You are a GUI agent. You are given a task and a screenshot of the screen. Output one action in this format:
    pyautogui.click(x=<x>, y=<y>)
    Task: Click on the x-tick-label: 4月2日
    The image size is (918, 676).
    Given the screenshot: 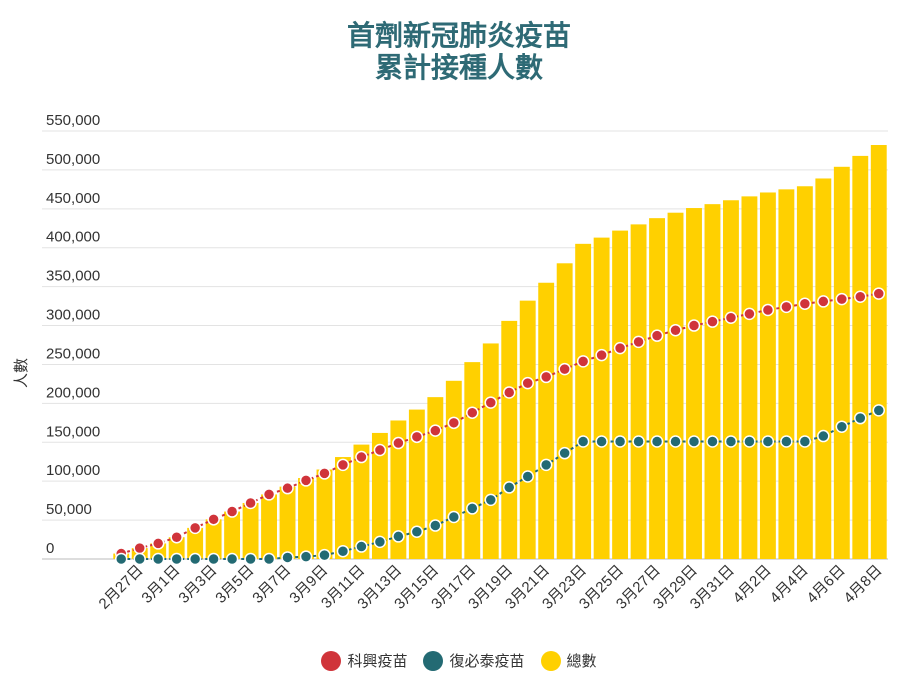 What is the action you would take?
    pyautogui.click(x=752, y=584)
    